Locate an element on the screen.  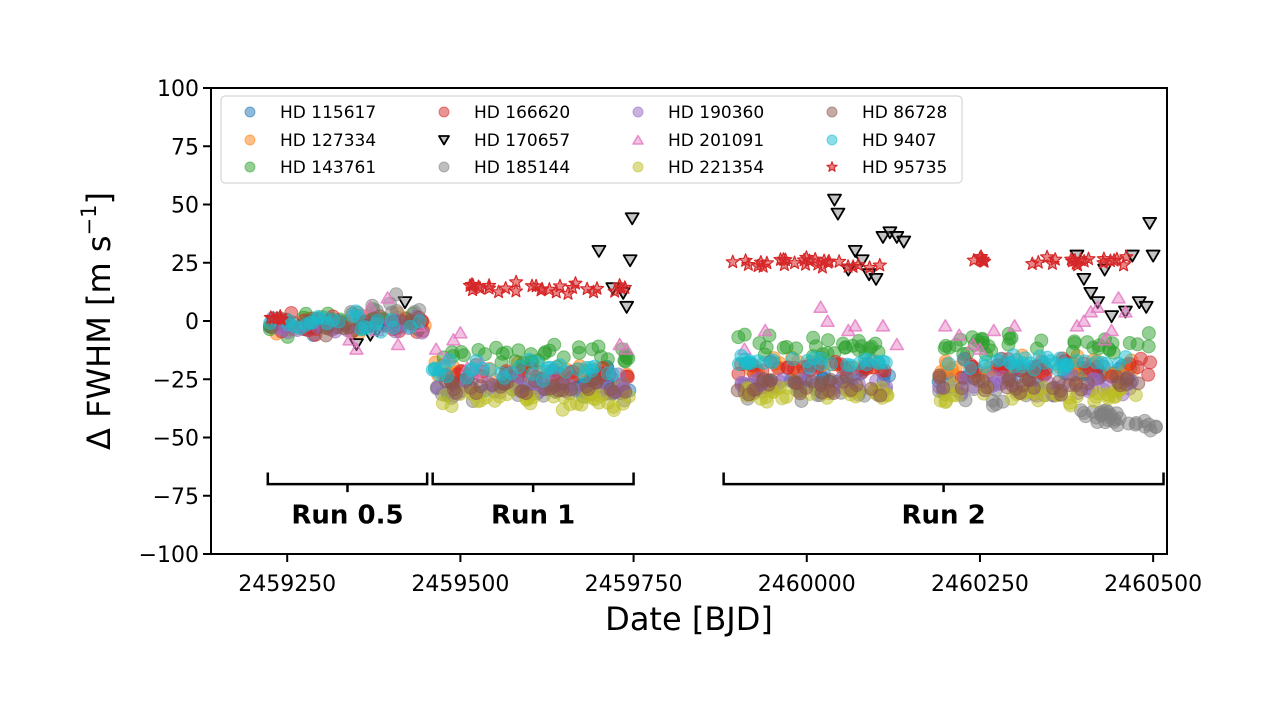
legend-label: HD 166620 is located at coordinates (522, 113).